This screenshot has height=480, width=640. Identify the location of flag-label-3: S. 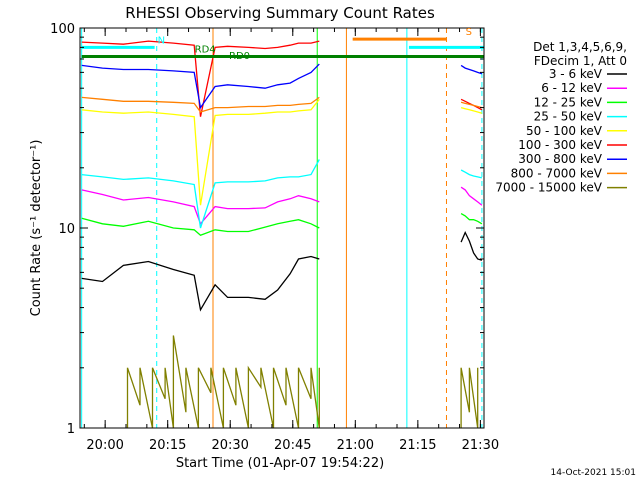
(469, 32).